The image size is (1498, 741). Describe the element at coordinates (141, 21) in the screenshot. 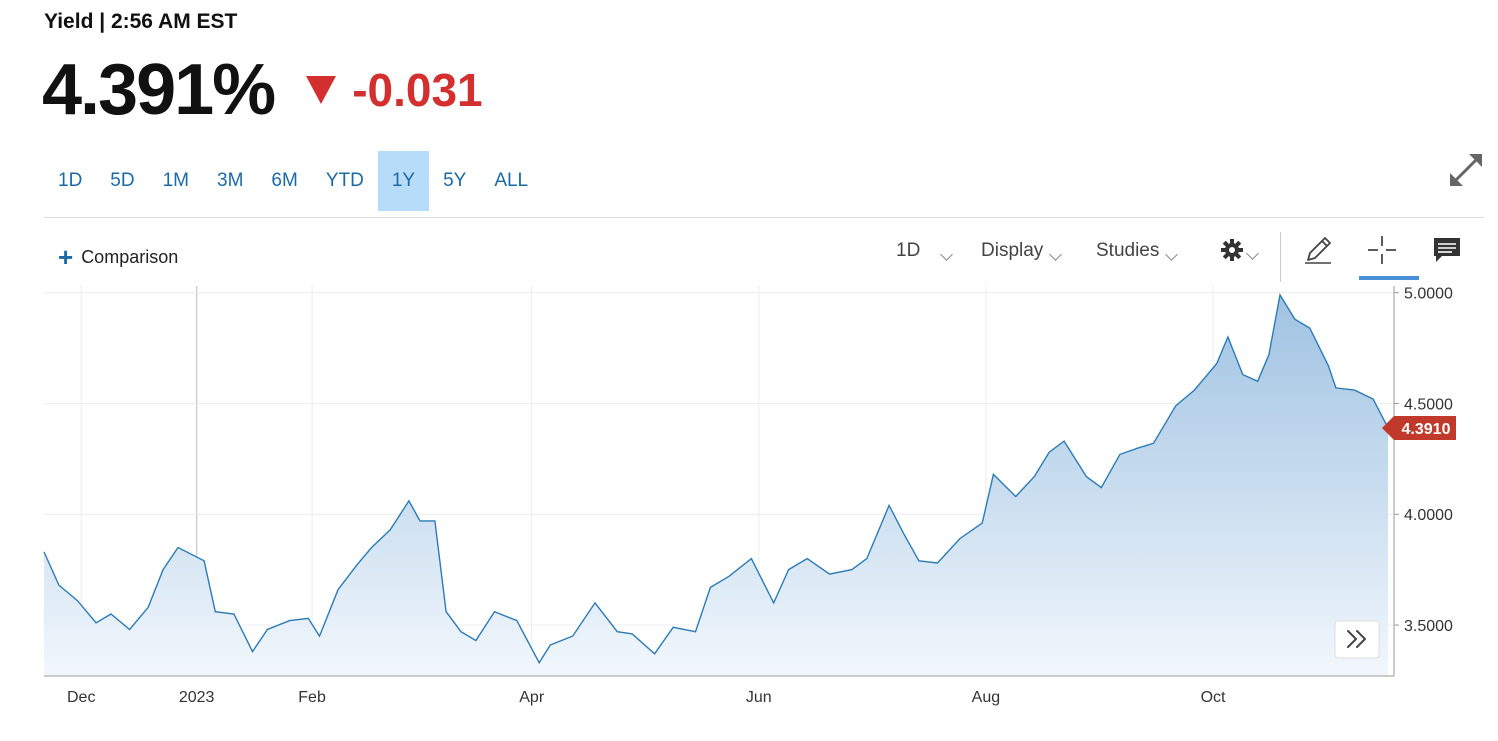

I see `quote-label: Yield | 2:56 AM EST` at that location.